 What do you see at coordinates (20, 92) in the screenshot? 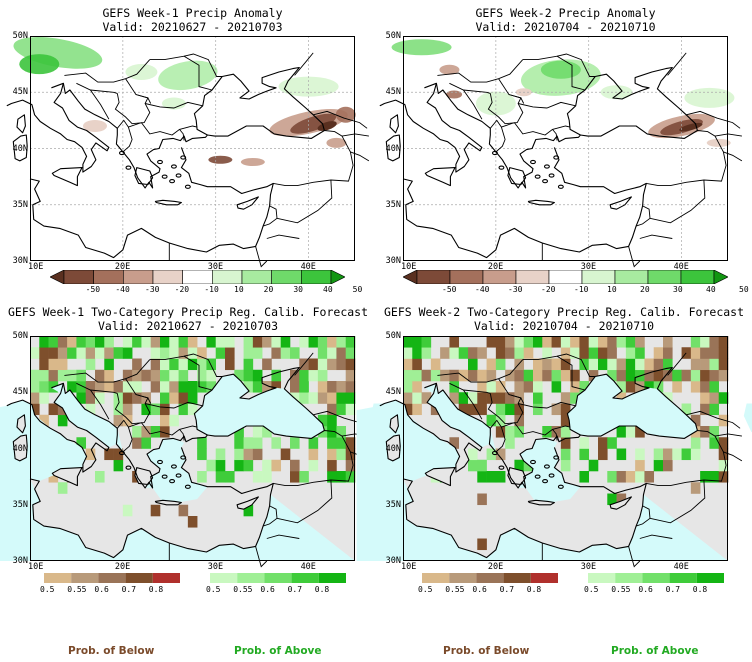
I see `lat-tick-label: 45N` at bounding box center [20, 92].